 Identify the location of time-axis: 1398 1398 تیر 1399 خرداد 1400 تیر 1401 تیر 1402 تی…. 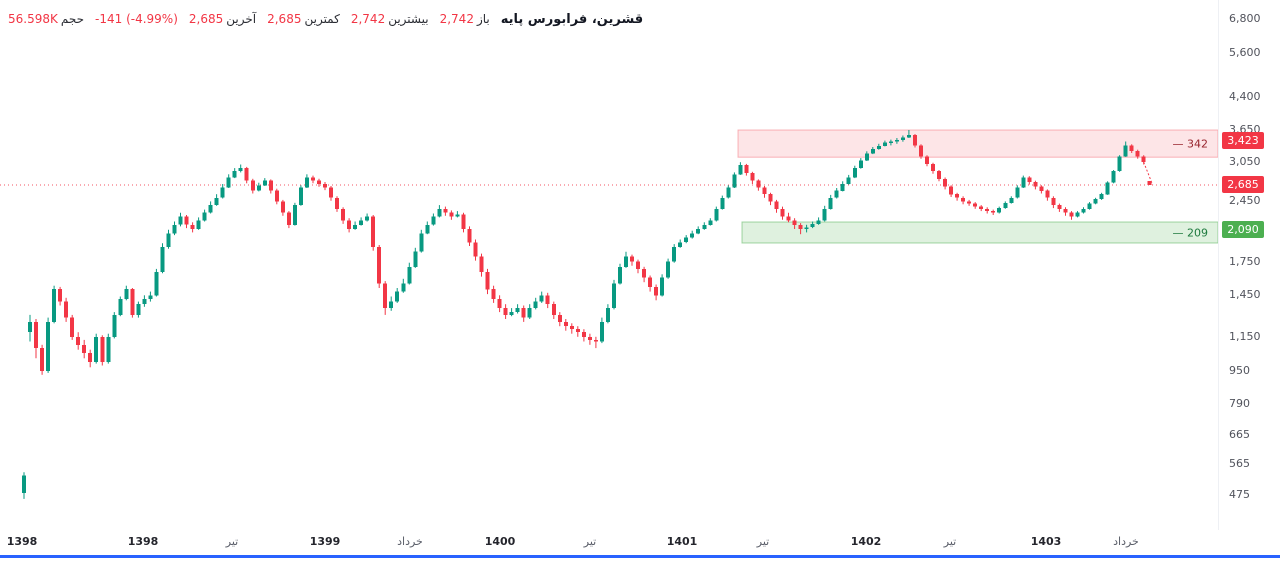
(609, 542).